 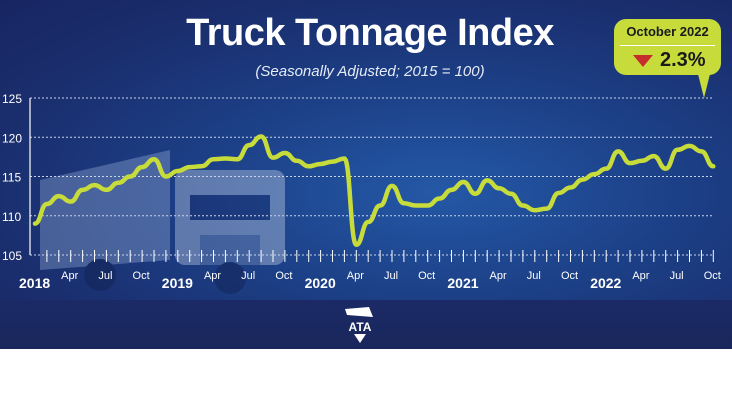 I want to click on callout-divider, so click(x=667, y=45).